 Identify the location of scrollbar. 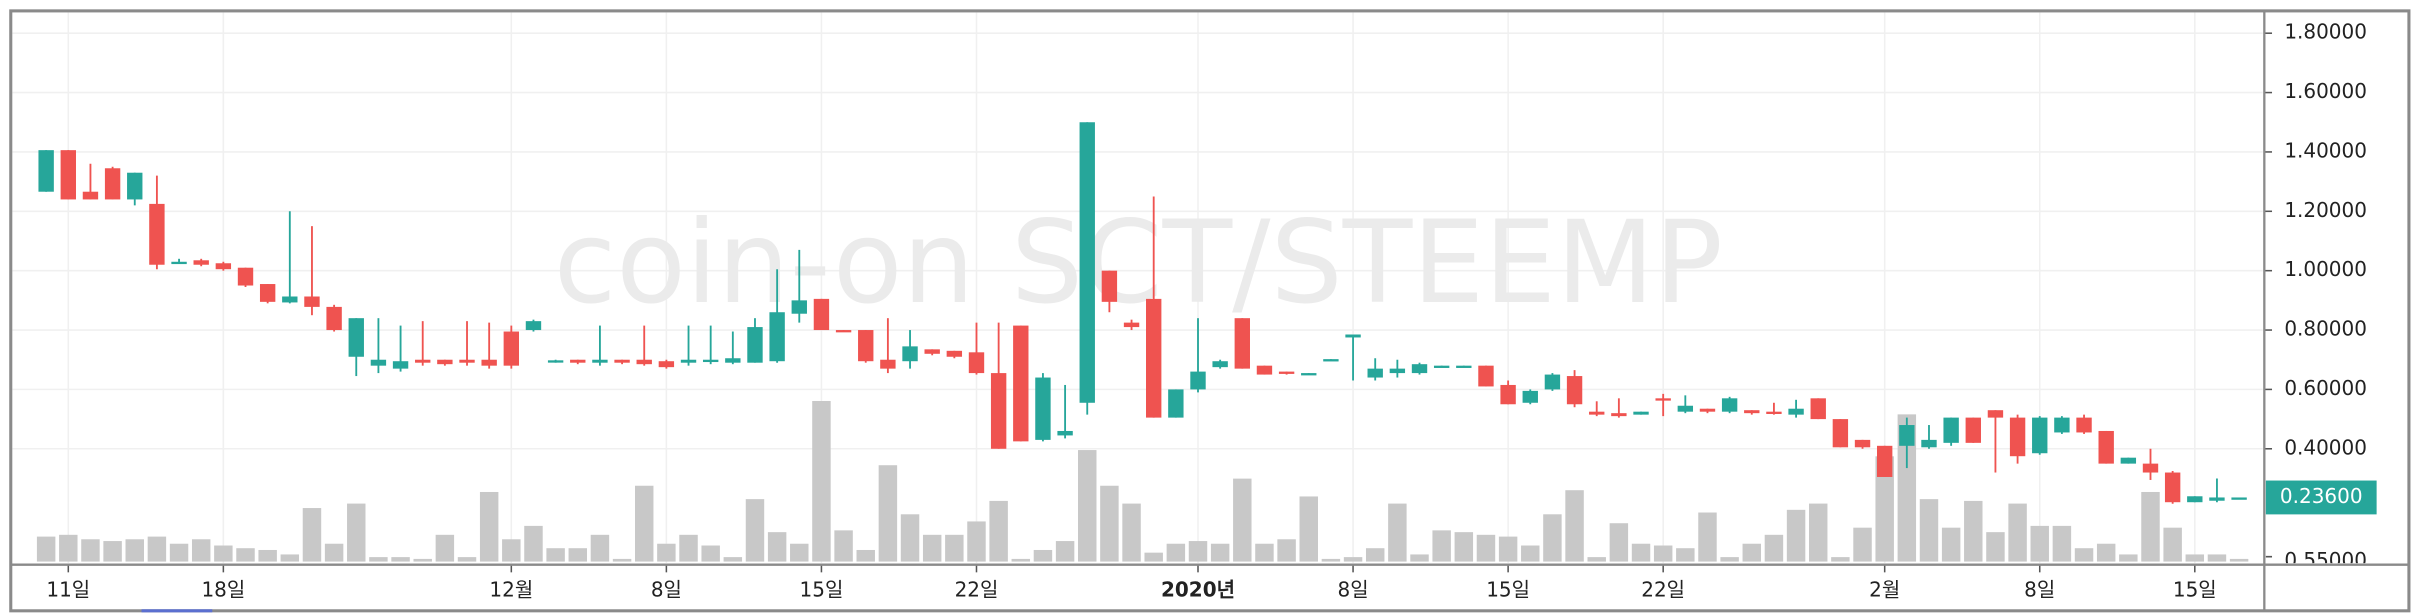
(177, 611).